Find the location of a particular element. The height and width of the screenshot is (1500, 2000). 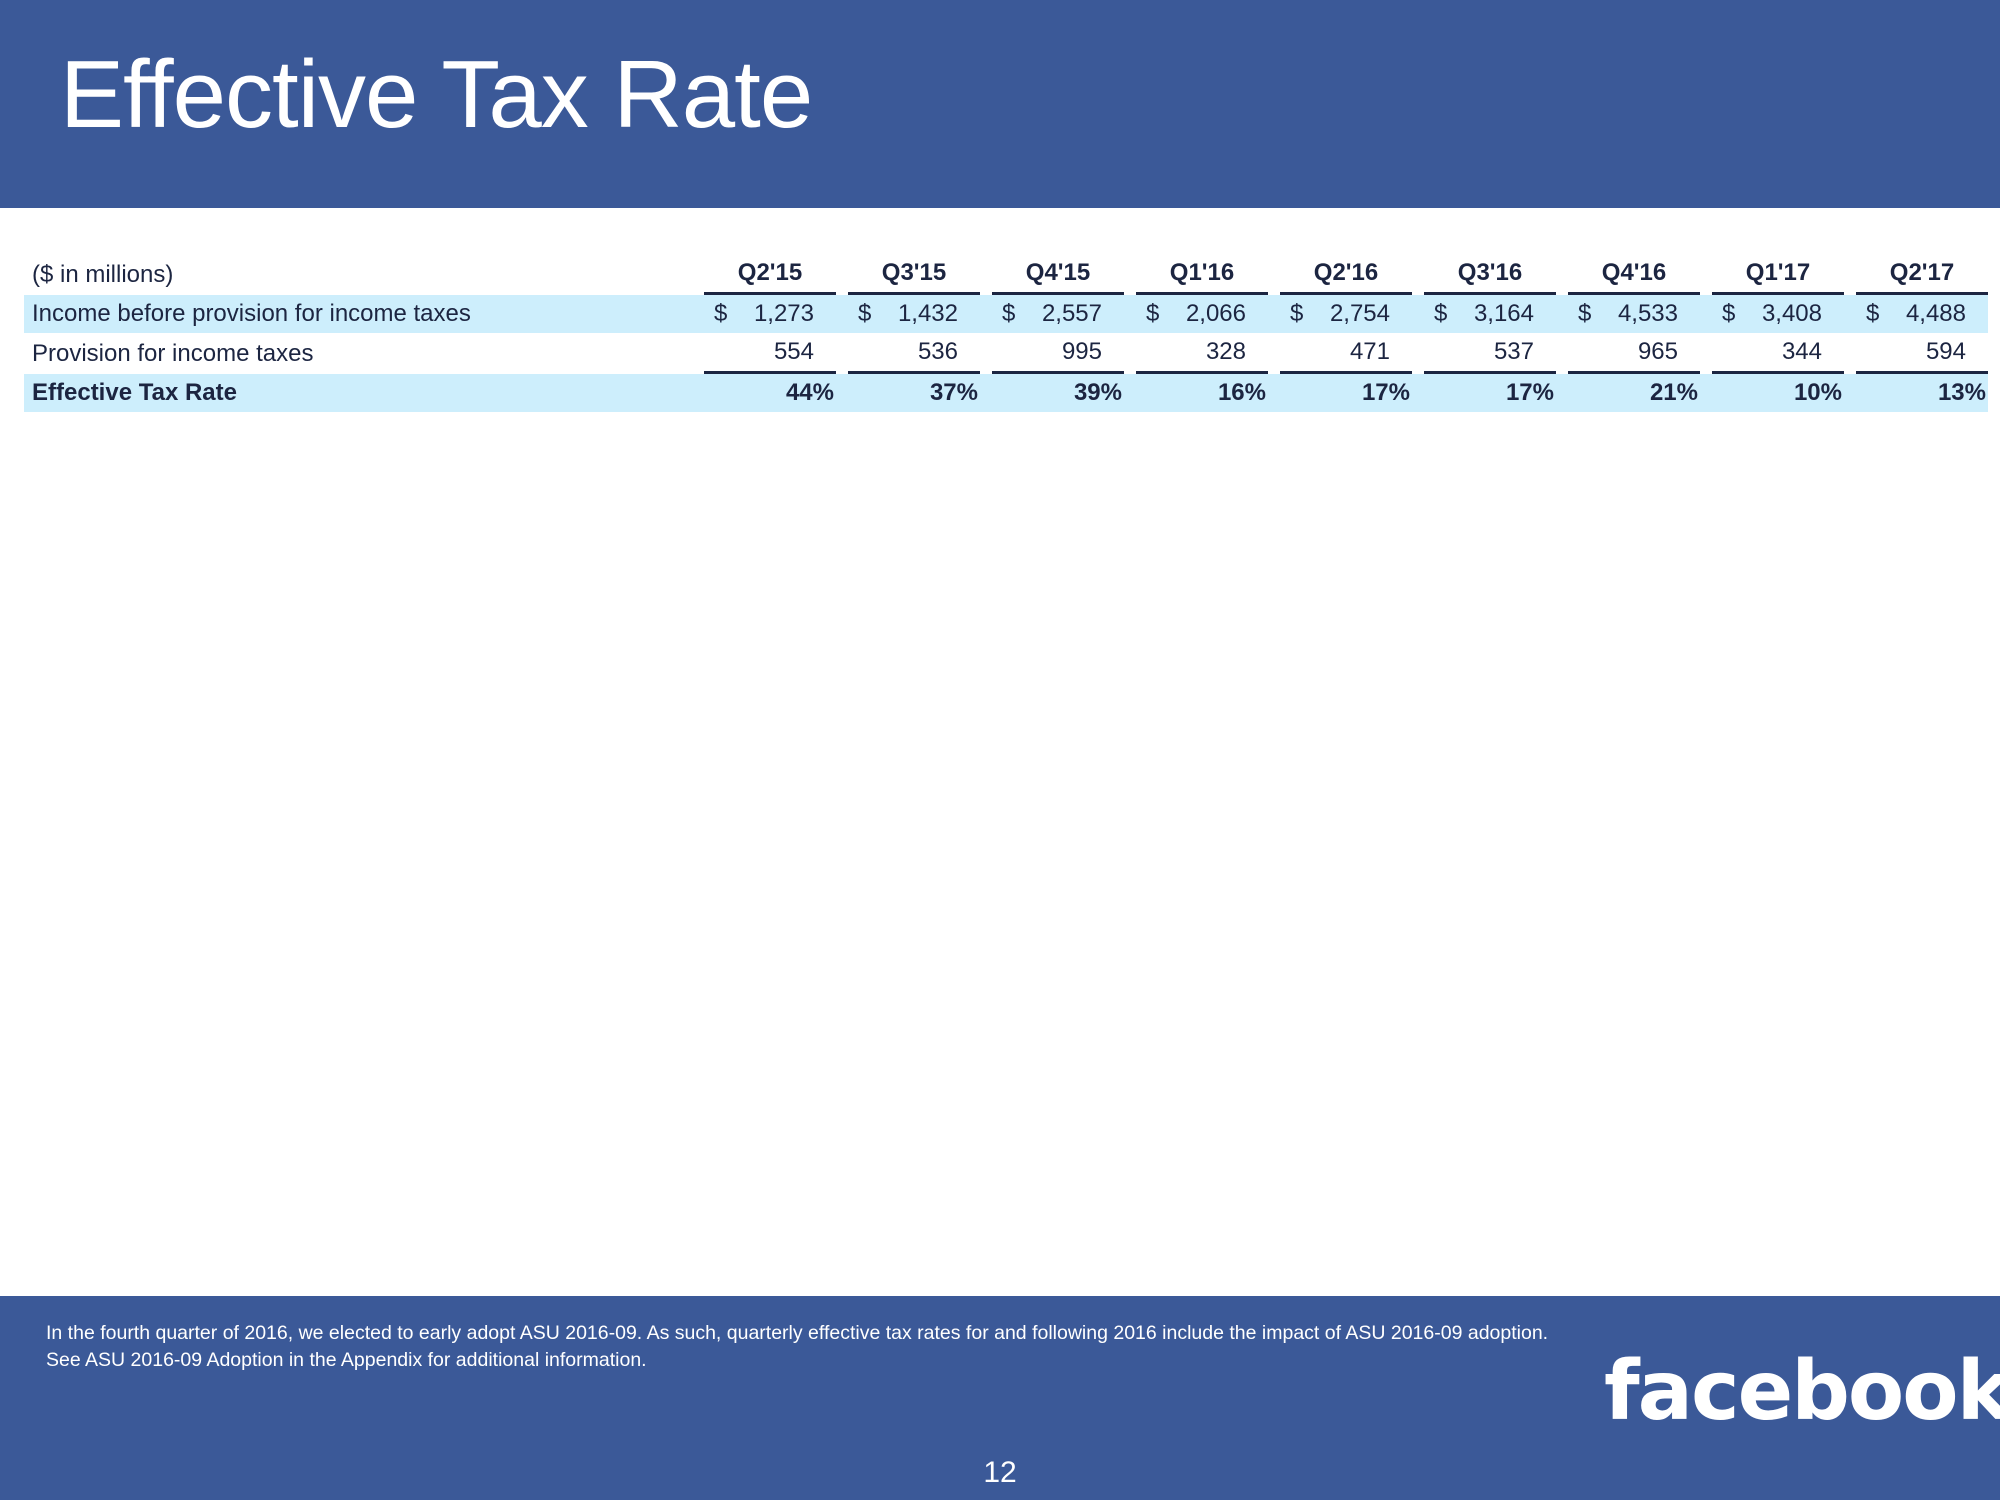

table-cell: 554 is located at coordinates (770, 353).